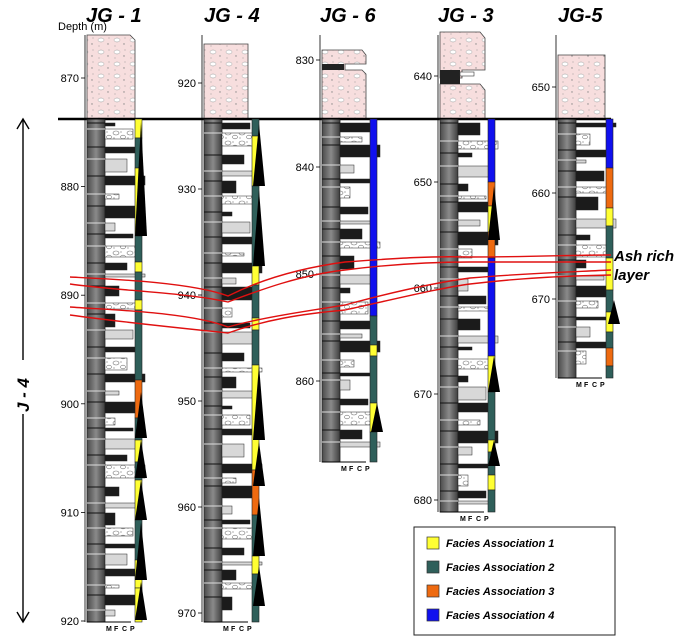 Image resolution: width=687 pixels, height=642 pixels. What do you see at coordinates (70, 405) in the screenshot?
I see `depth-tick-label: 900` at bounding box center [70, 405].